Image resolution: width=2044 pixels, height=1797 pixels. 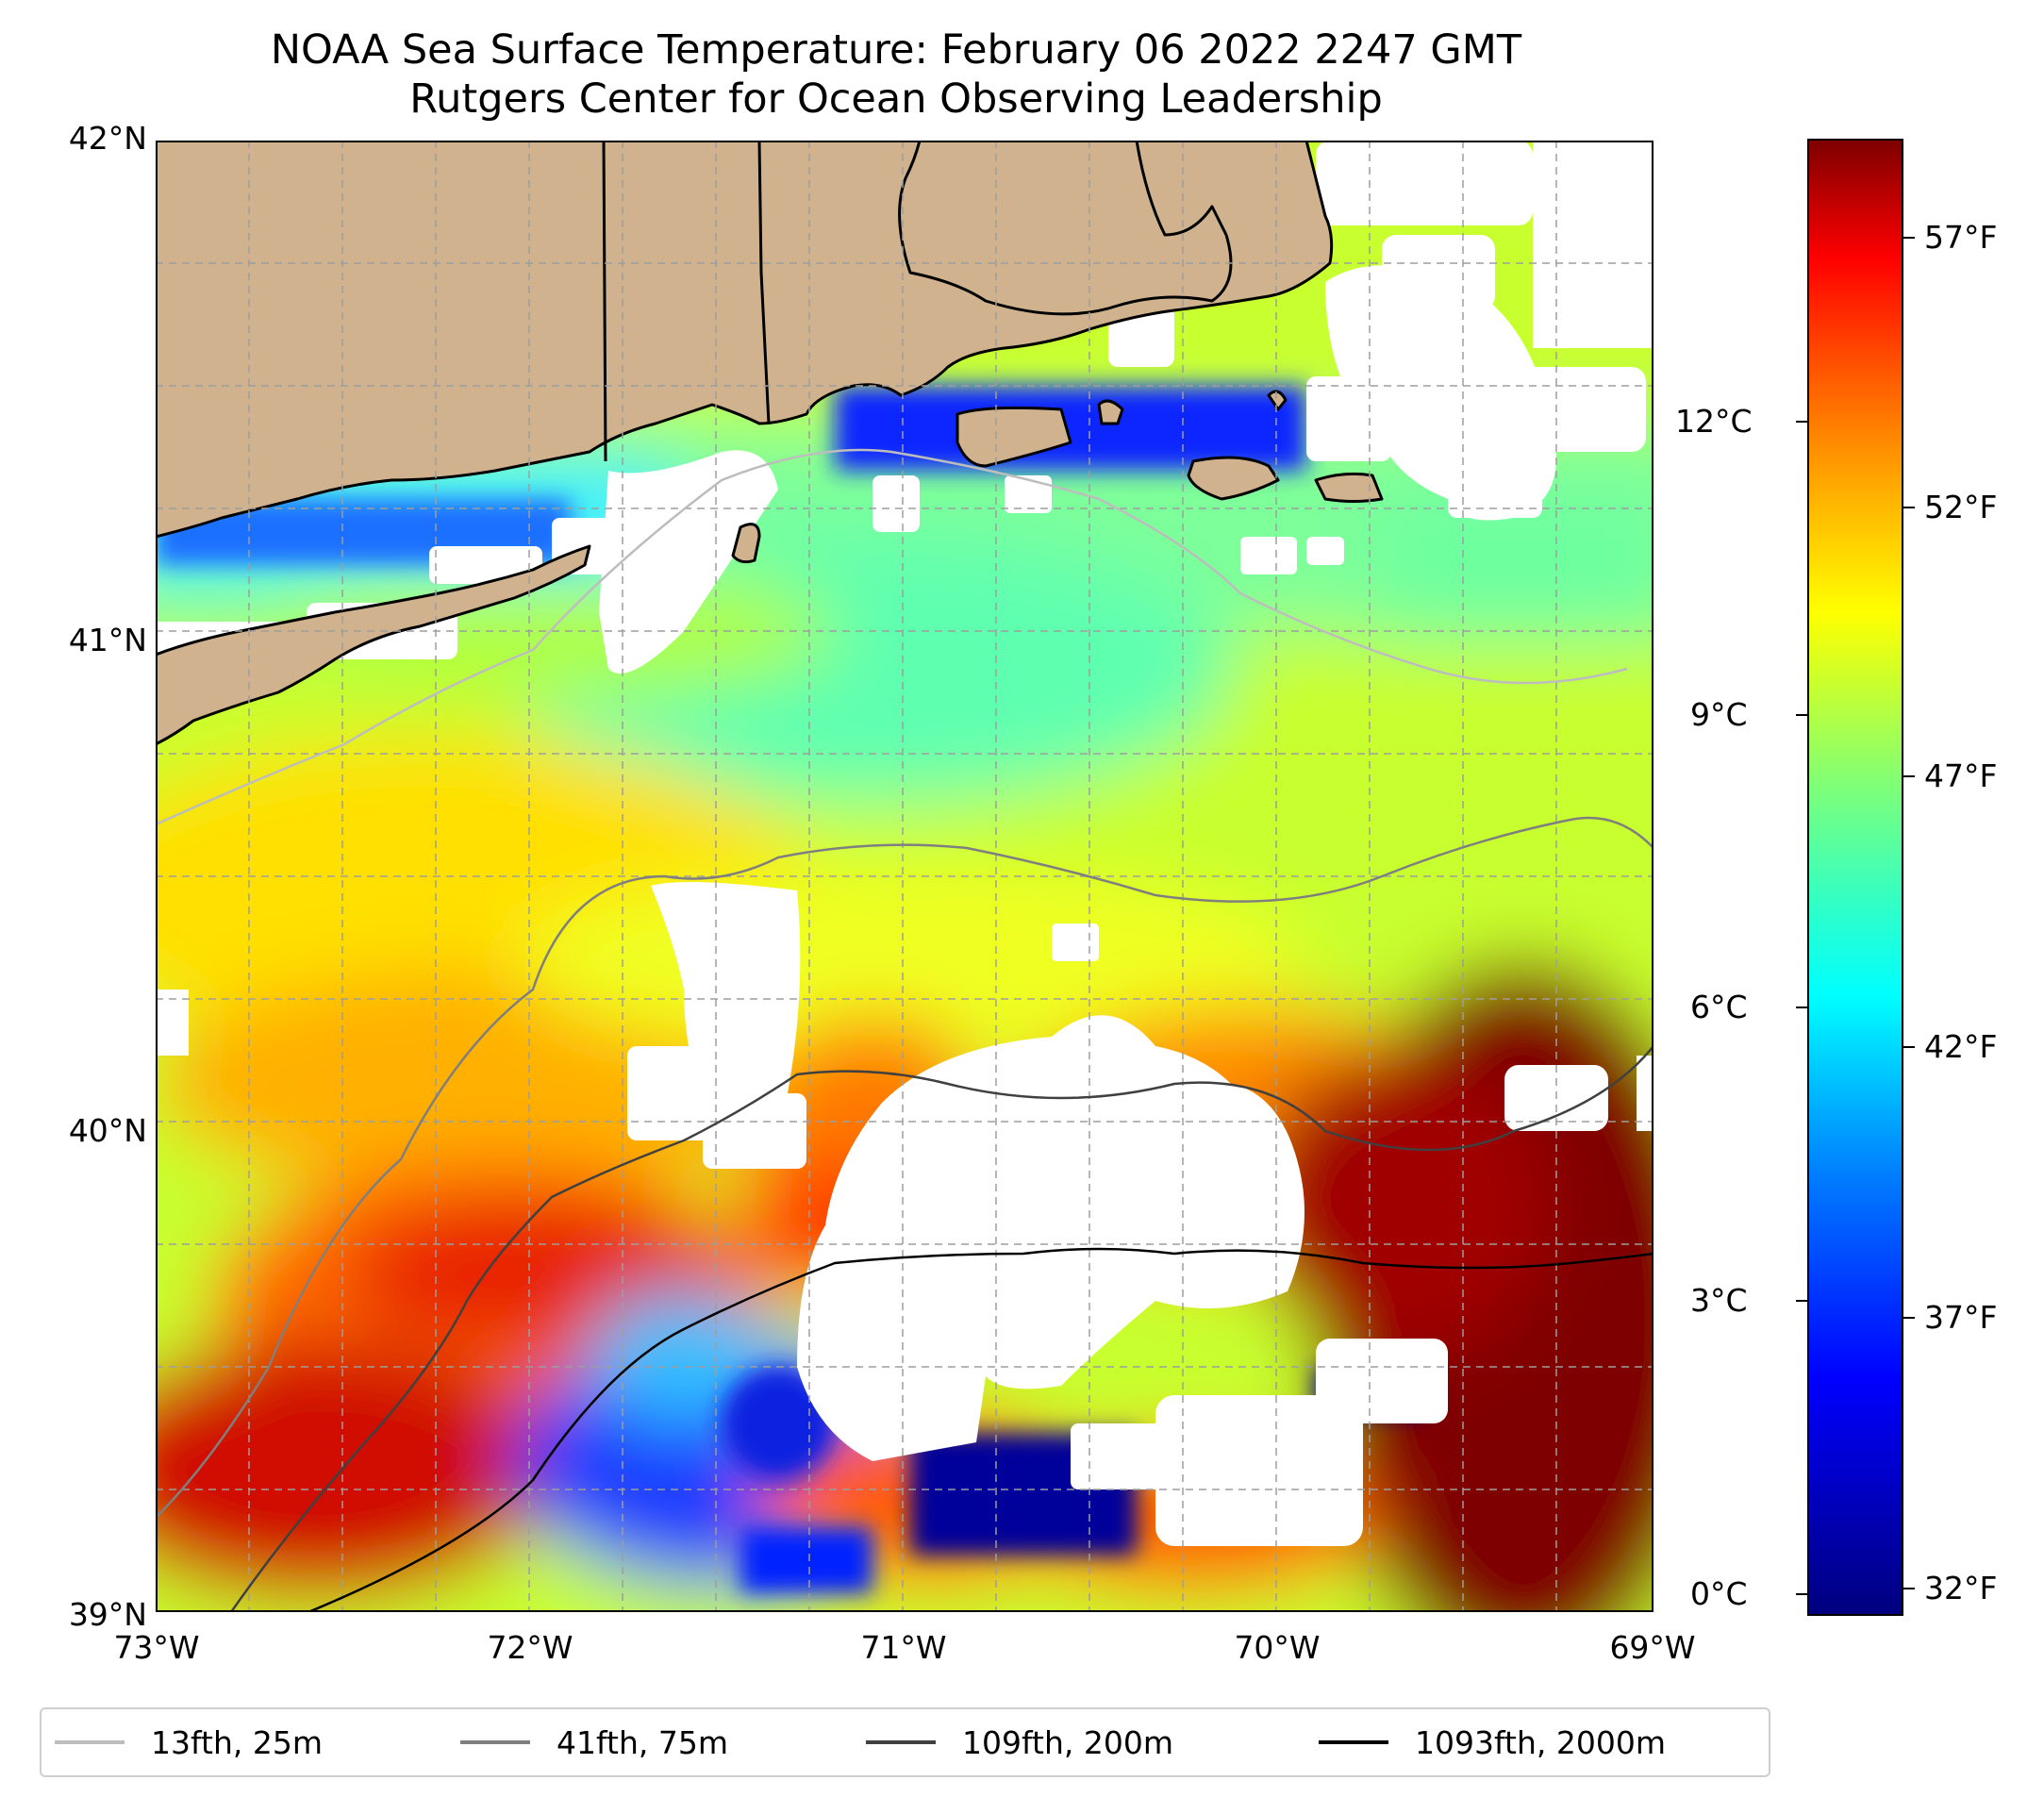 I want to click on colorbar-label-0c: 0°C, so click(x=1719, y=1593).